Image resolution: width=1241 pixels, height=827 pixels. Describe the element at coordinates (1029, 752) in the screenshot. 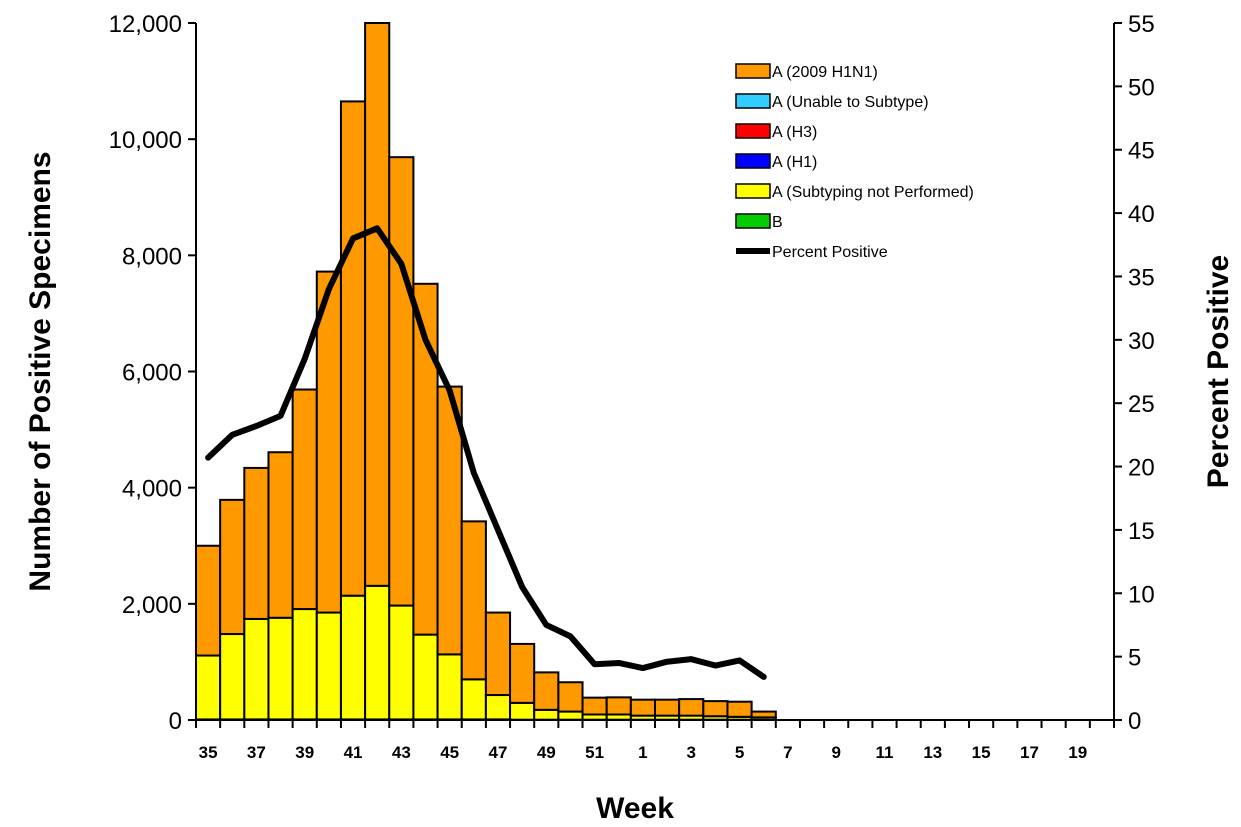

I see `x-tick-label: 17` at that location.